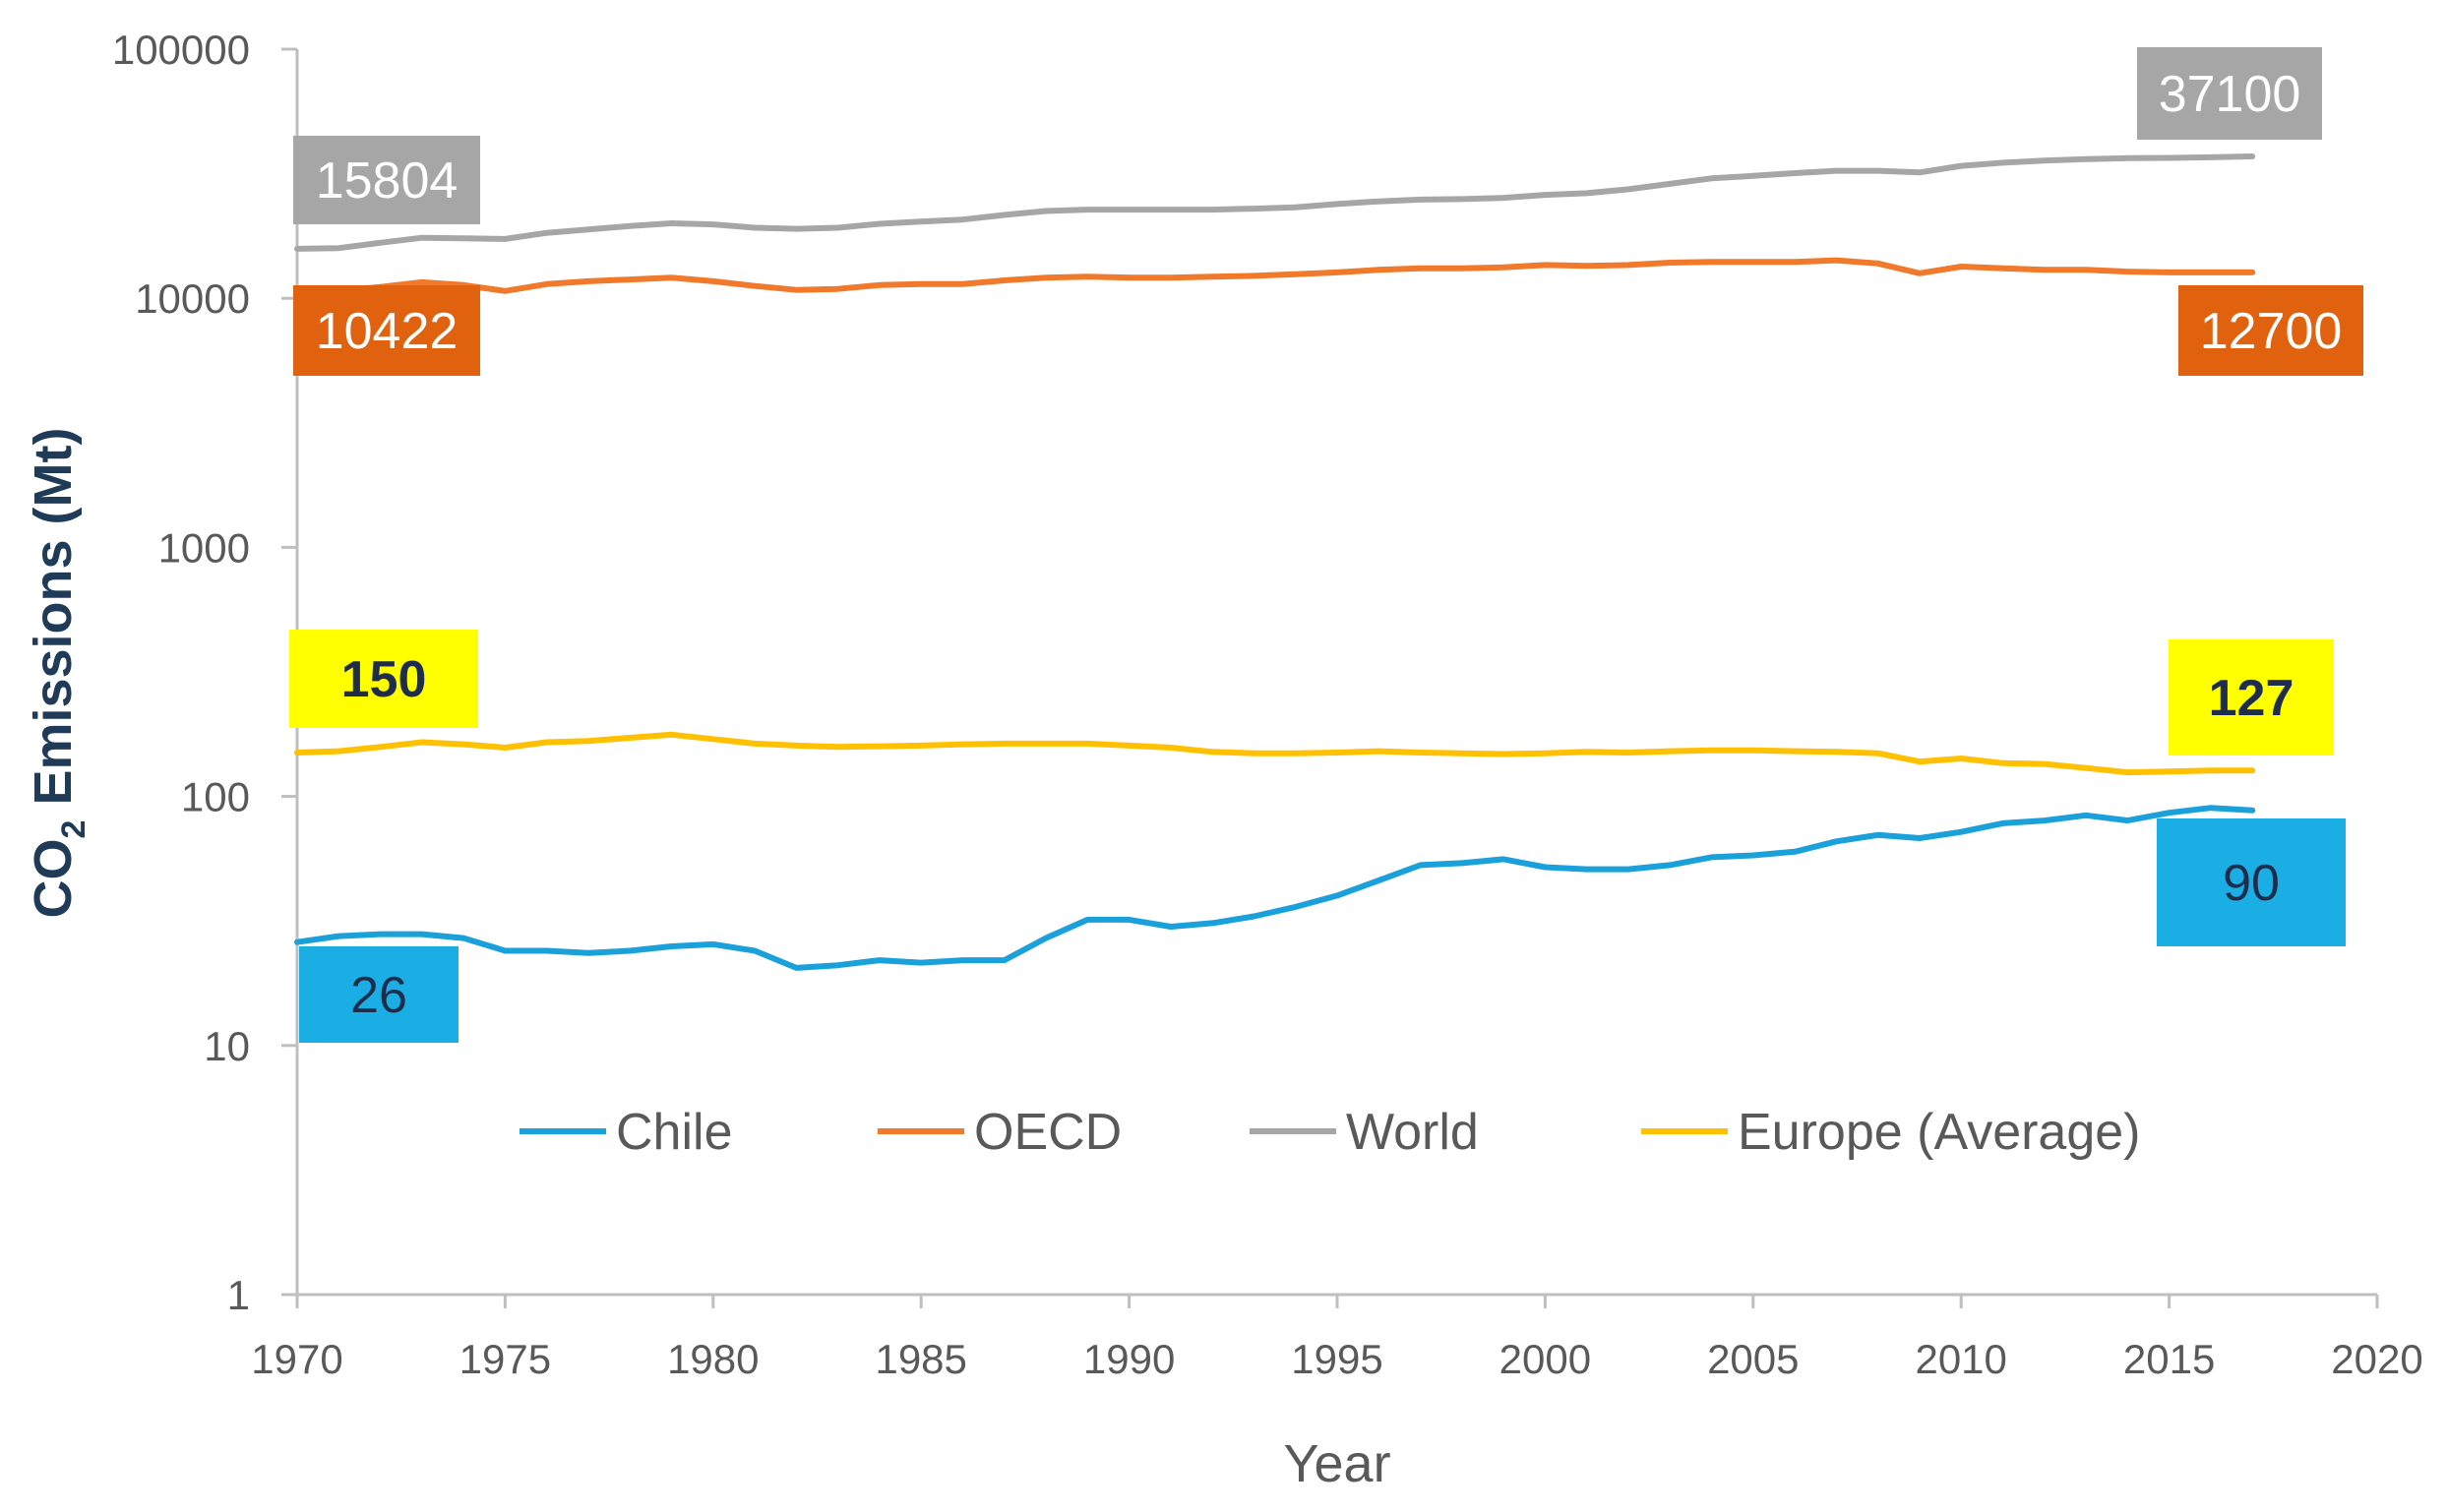 Image resolution: width=2447 pixels, height=1512 pixels. Describe the element at coordinates (1412, 1133) in the screenshot. I see `legend-label: World` at that location.